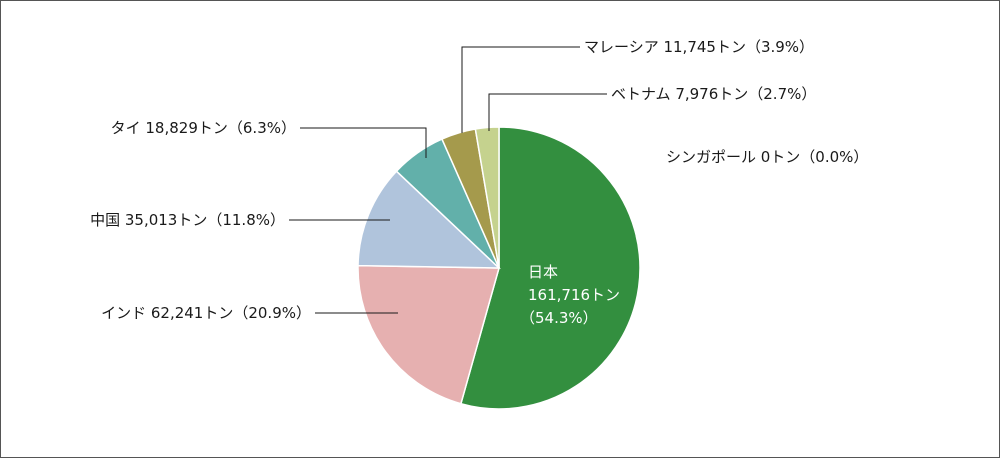 The height and width of the screenshot is (458, 1000). I want to click on pie-slice-japan, so click(550, 268).